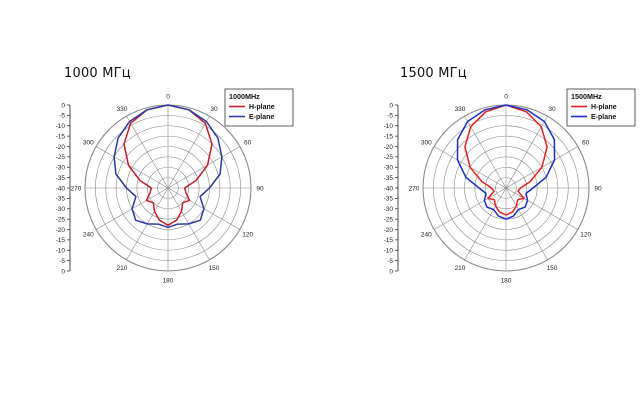 The width and height of the screenshot is (640, 420). What do you see at coordinates (97, 73) in the screenshot?
I see `chart-title: 1000 МГц` at bounding box center [97, 73].